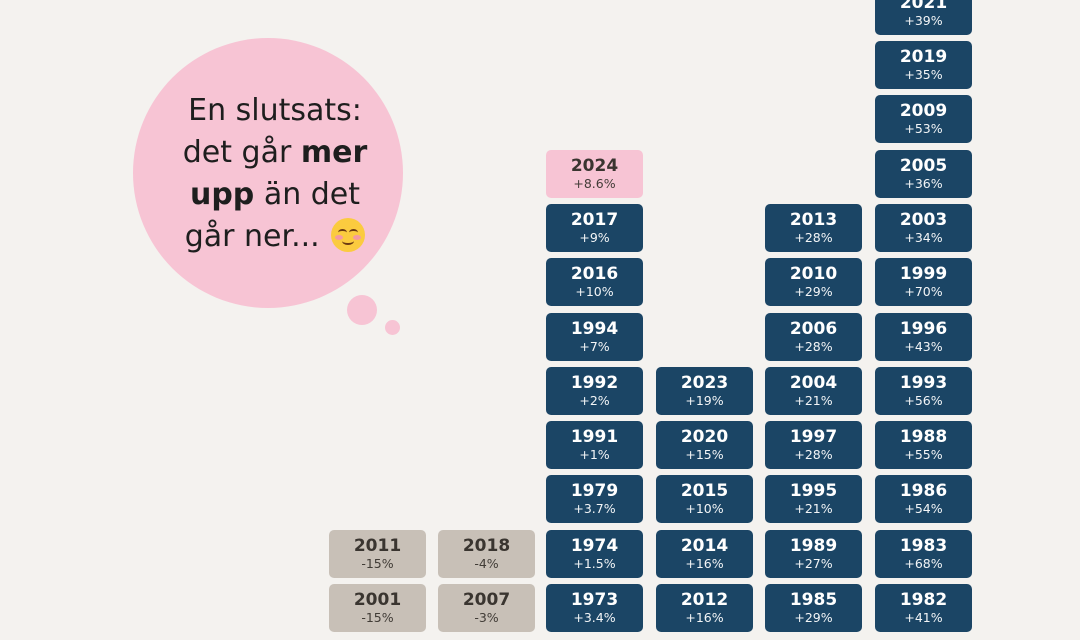  What do you see at coordinates (704, 400) in the screenshot?
I see `tile-return: +19%` at bounding box center [704, 400].